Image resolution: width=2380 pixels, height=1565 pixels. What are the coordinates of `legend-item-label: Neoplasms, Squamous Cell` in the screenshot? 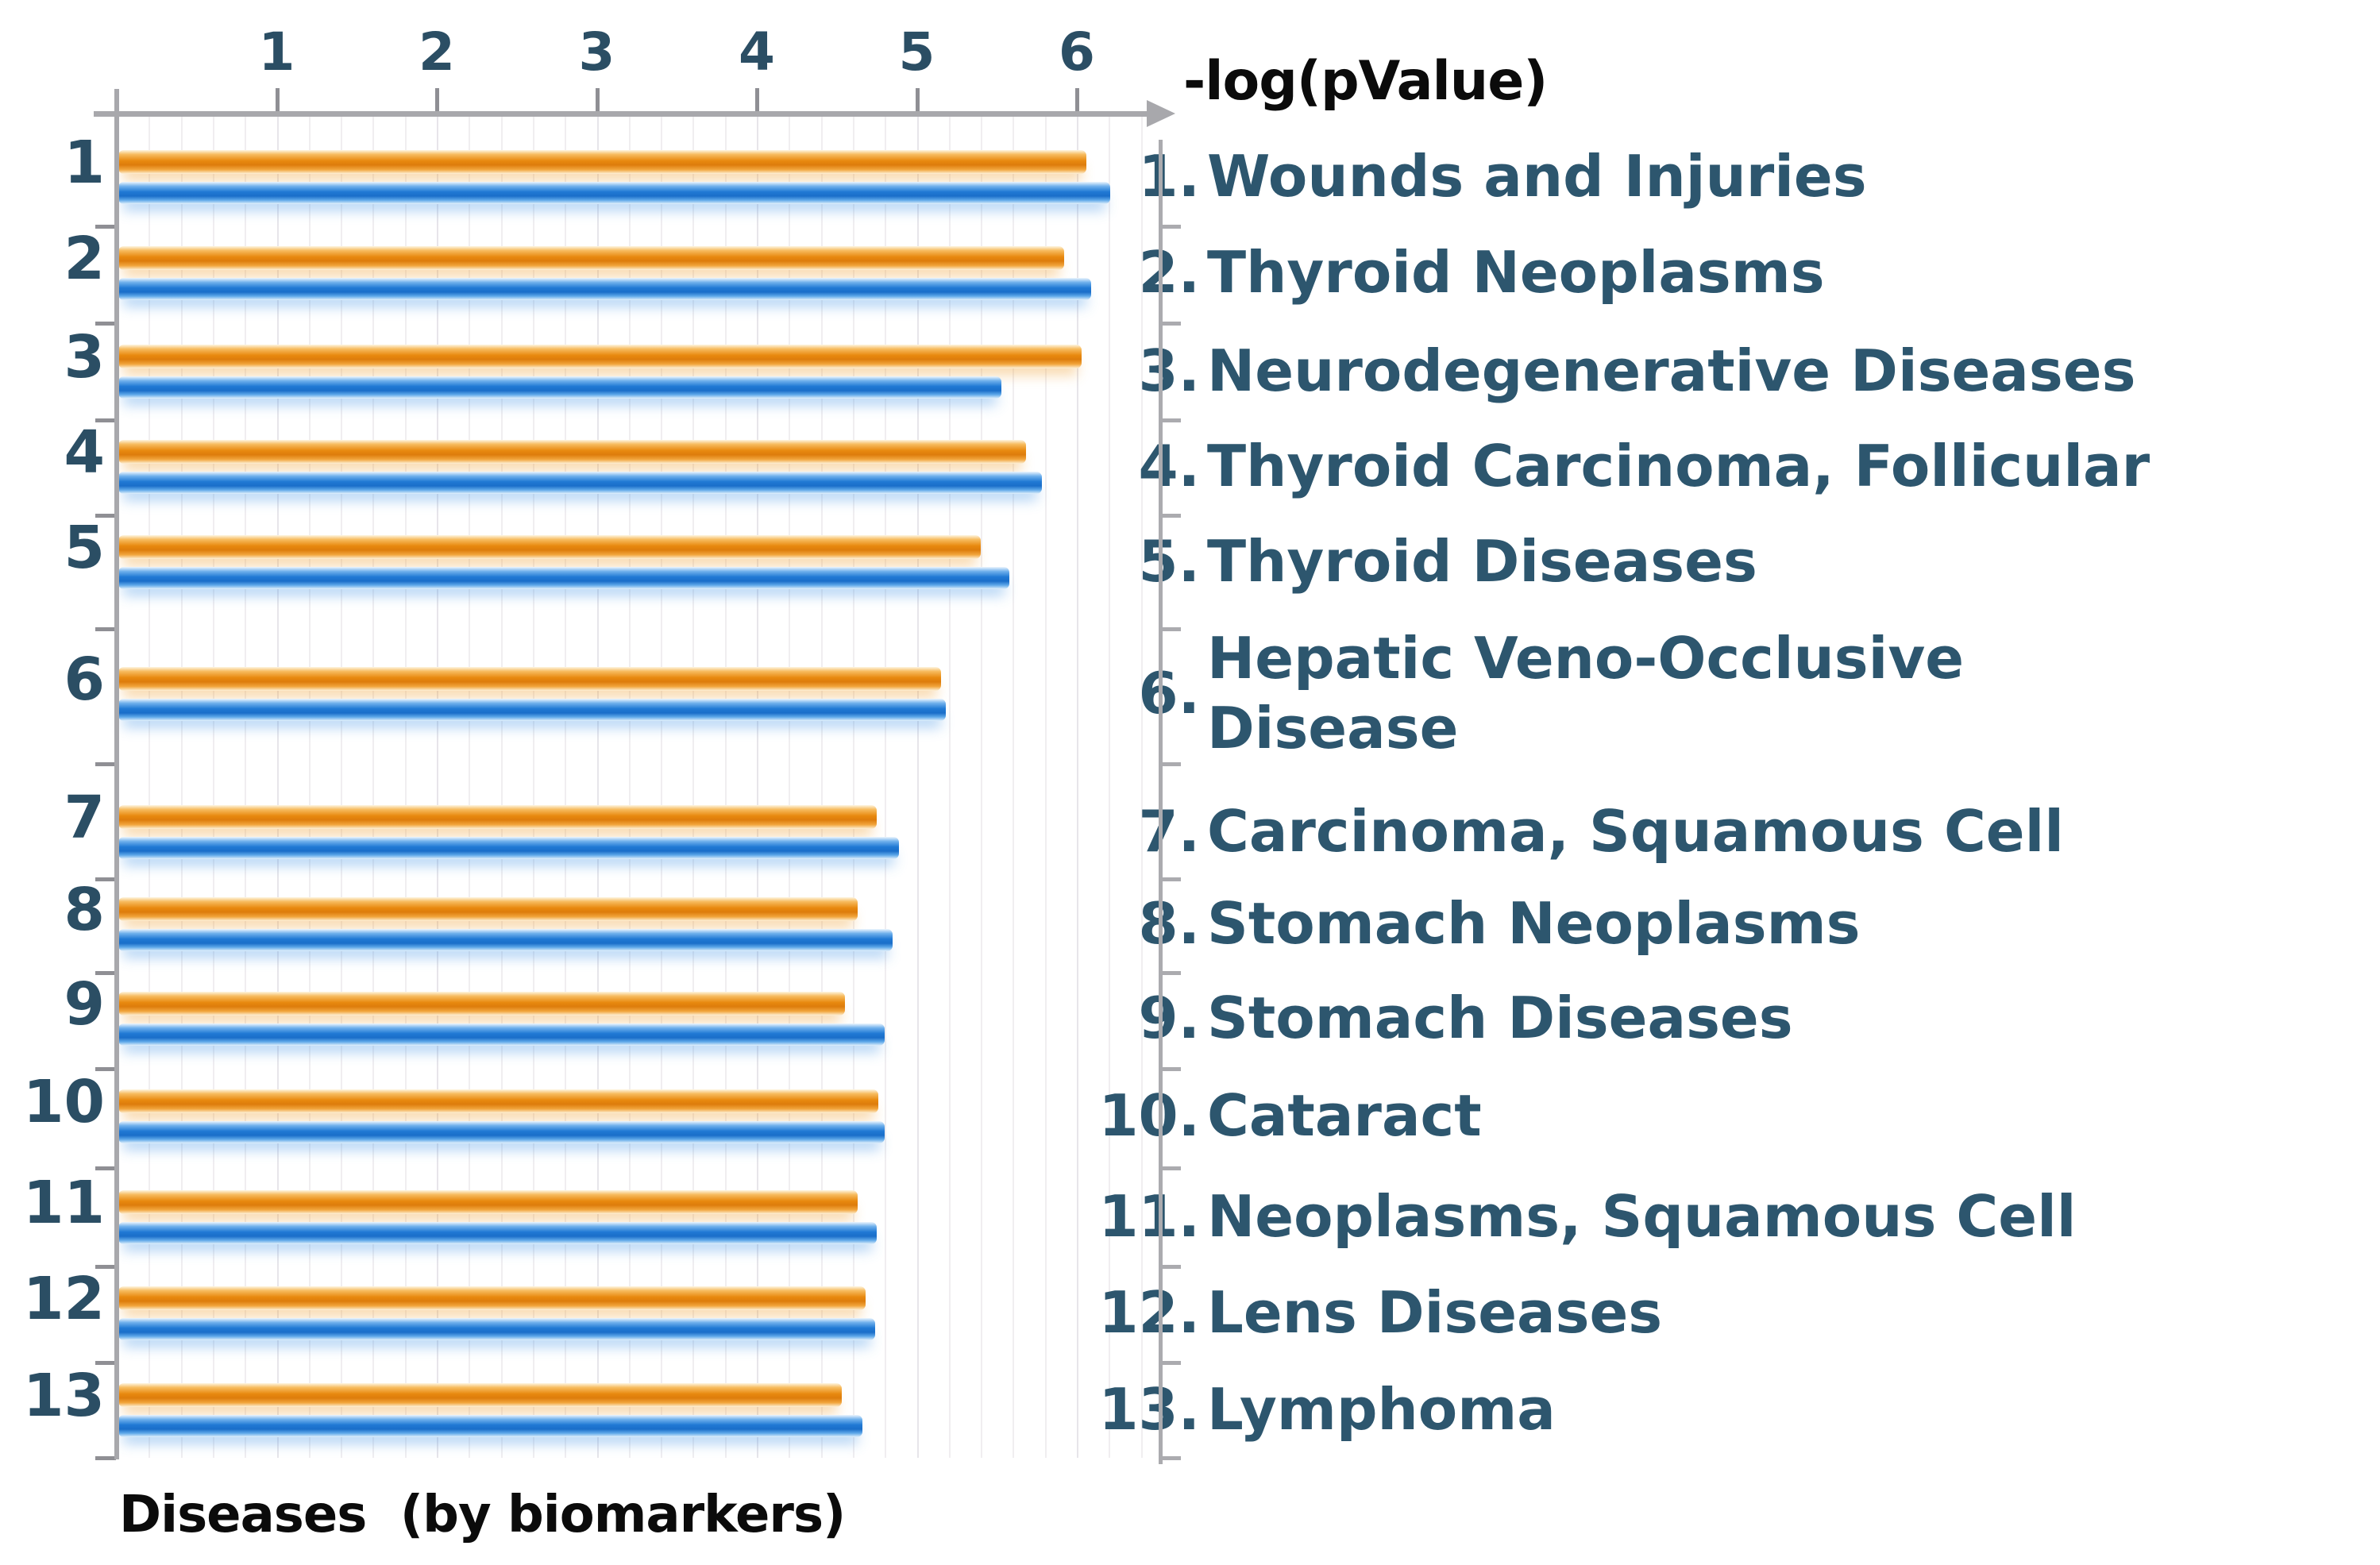 It's located at (1642, 1216).